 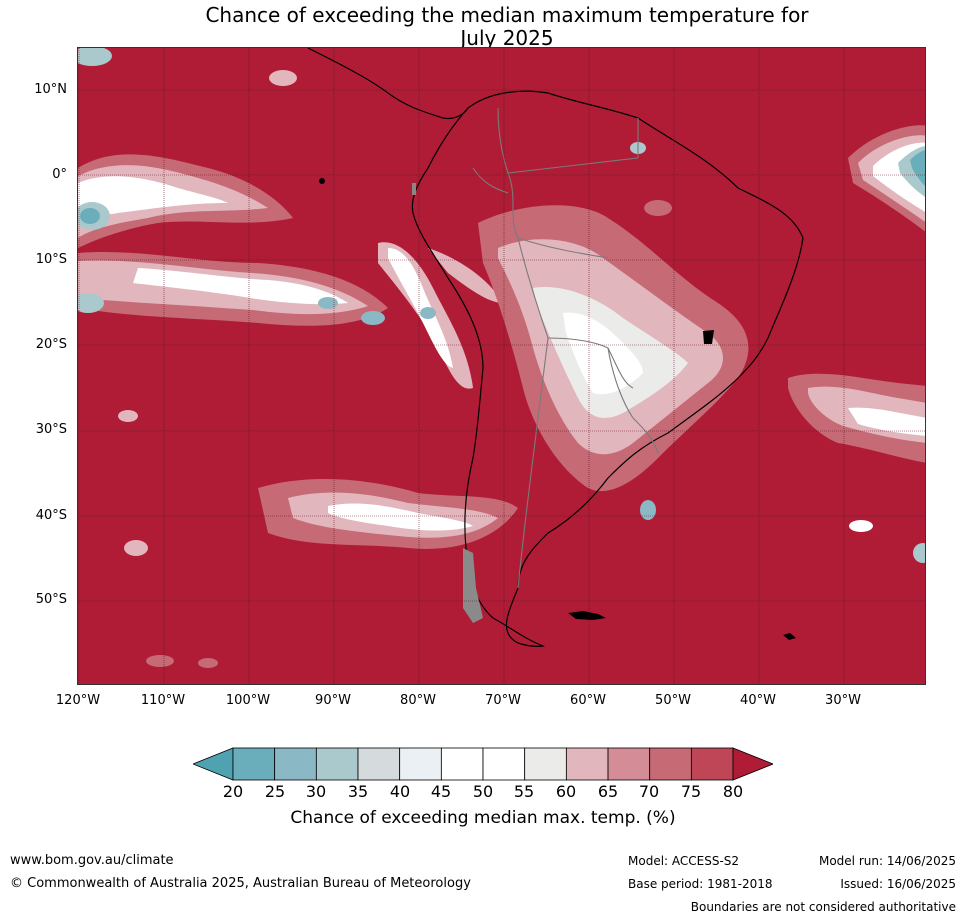 I want to click on south-atlantic-anomaly, so click(x=782, y=468).